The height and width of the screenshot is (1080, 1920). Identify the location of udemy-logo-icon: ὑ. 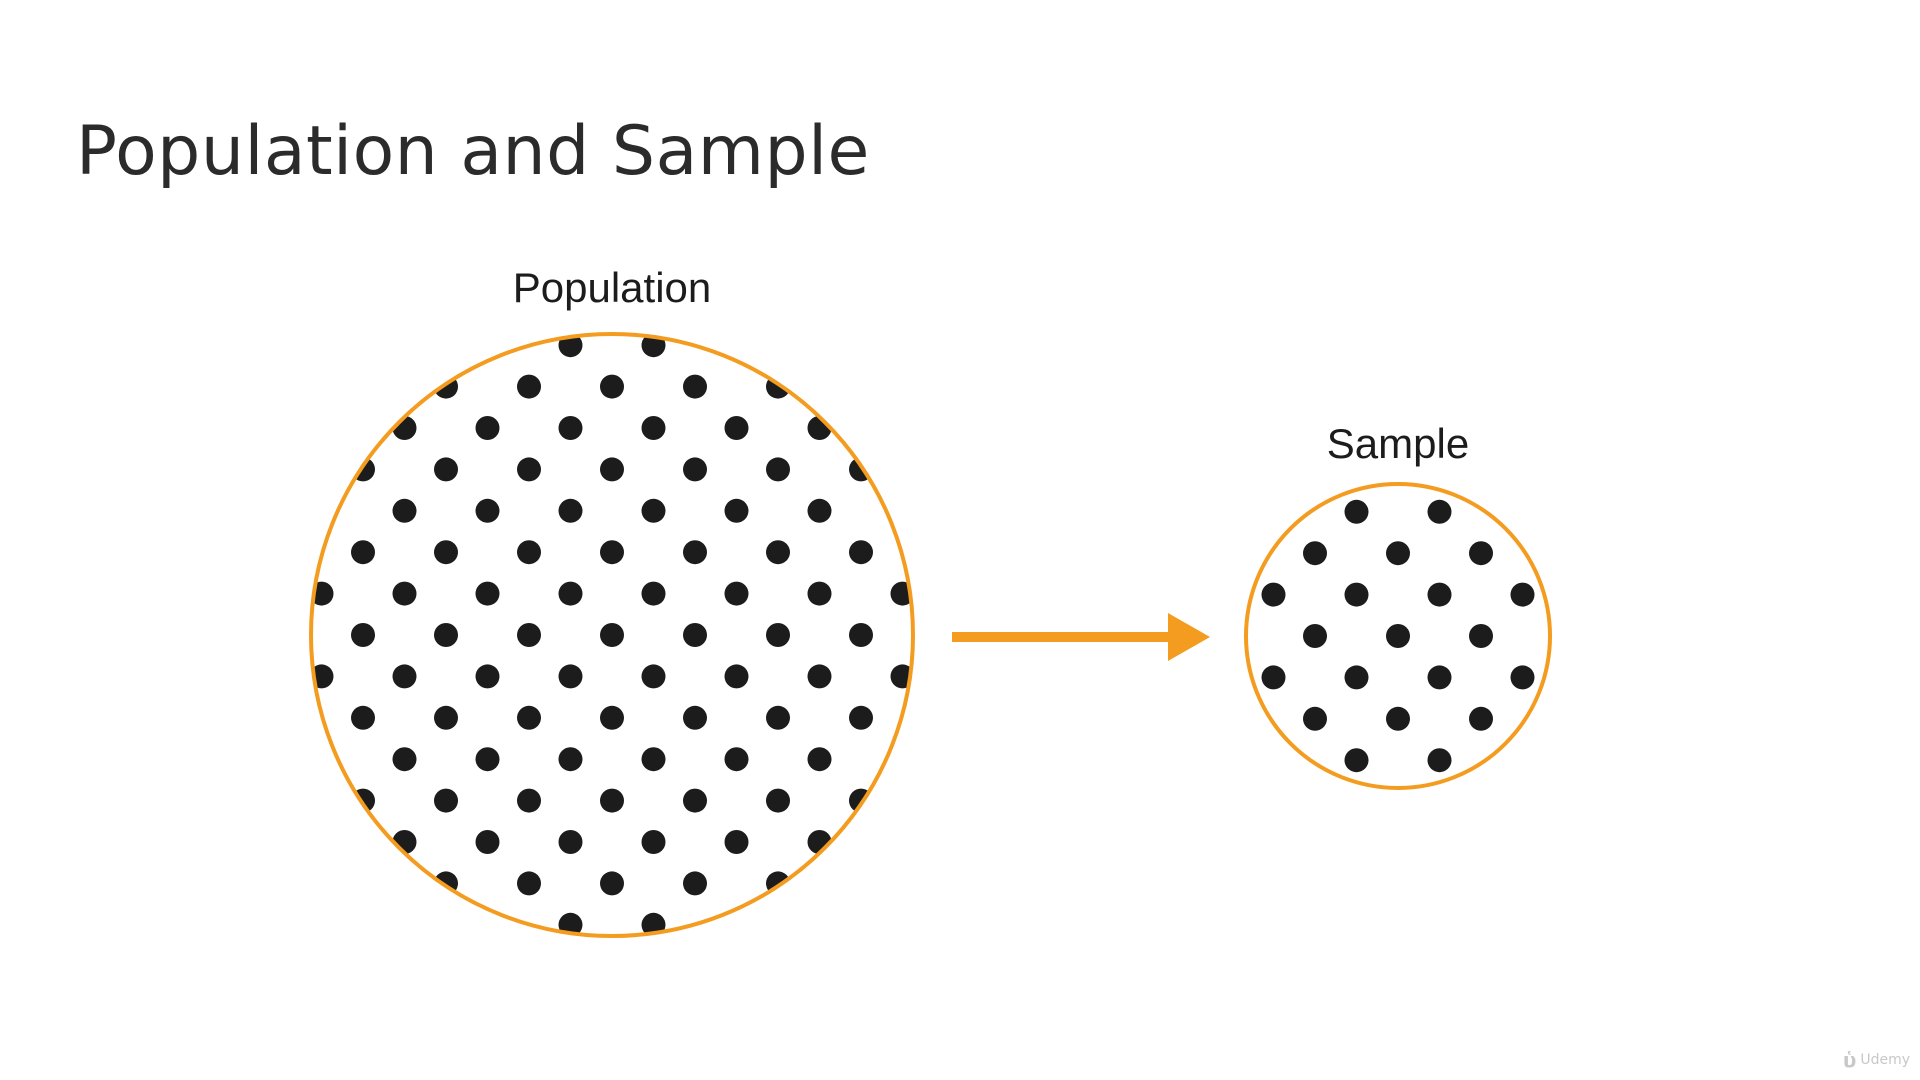
(1849, 1060).